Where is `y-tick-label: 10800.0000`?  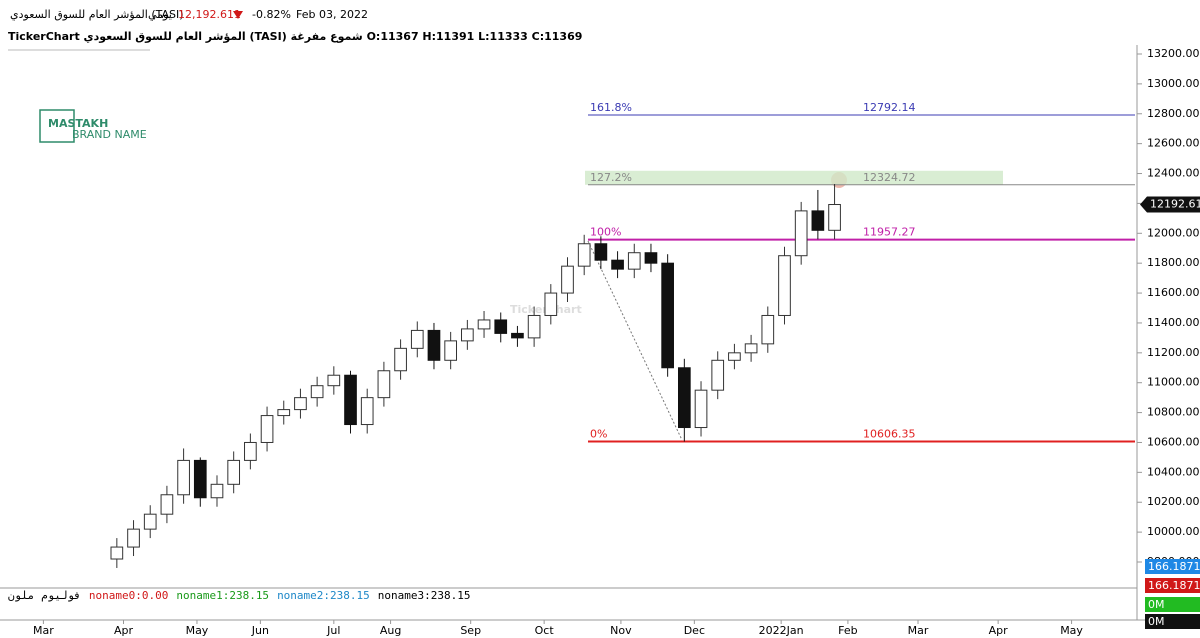 y-tick-label: 10800.0000 is located at coordinates (1173, 412).